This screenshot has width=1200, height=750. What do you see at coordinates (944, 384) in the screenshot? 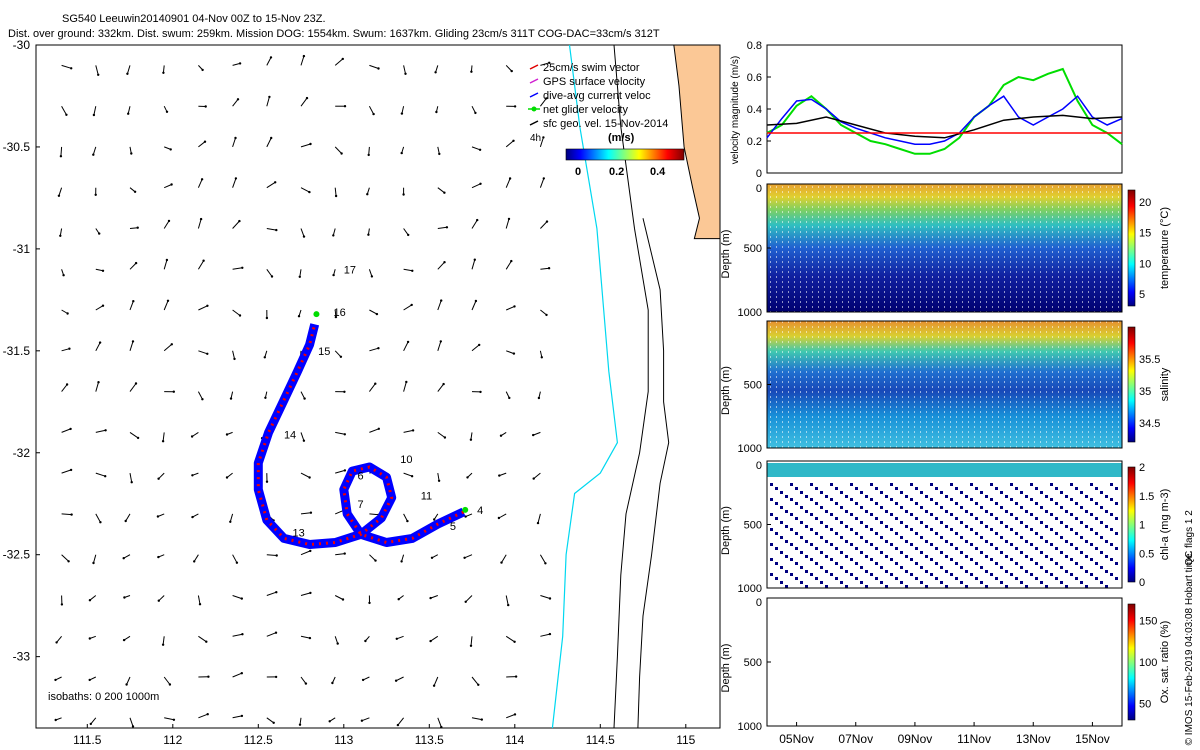
I see `cast-dots` at bounding box center [944, 384].